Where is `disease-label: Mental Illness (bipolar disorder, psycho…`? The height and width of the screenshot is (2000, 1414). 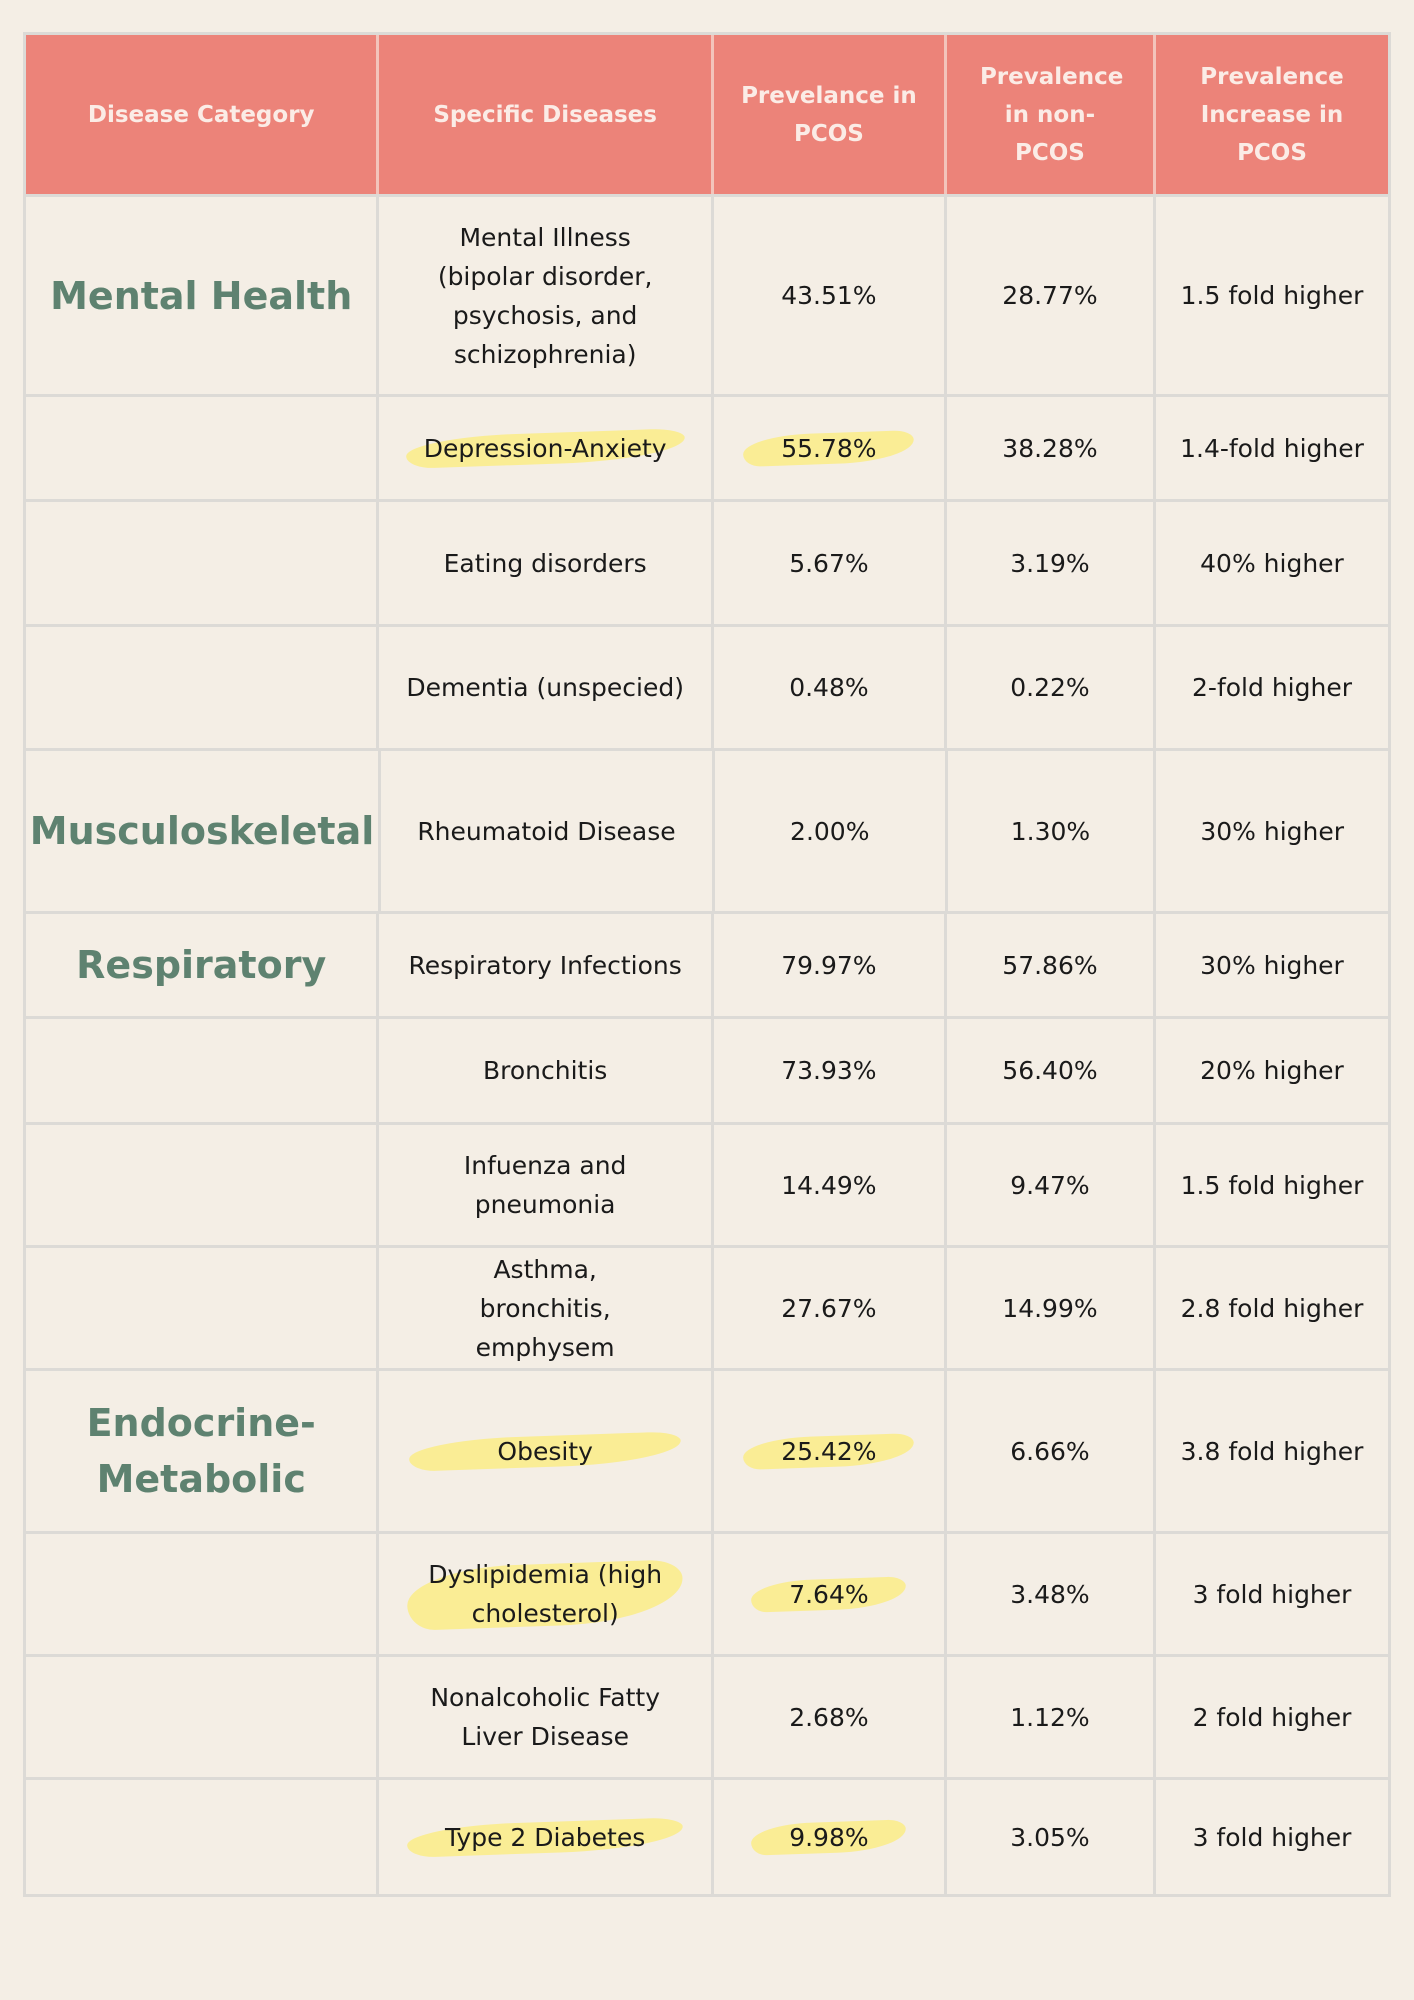
disease-label: Mental Illness (bipolar disorder, psycho… is located at coordinates (545, 295).